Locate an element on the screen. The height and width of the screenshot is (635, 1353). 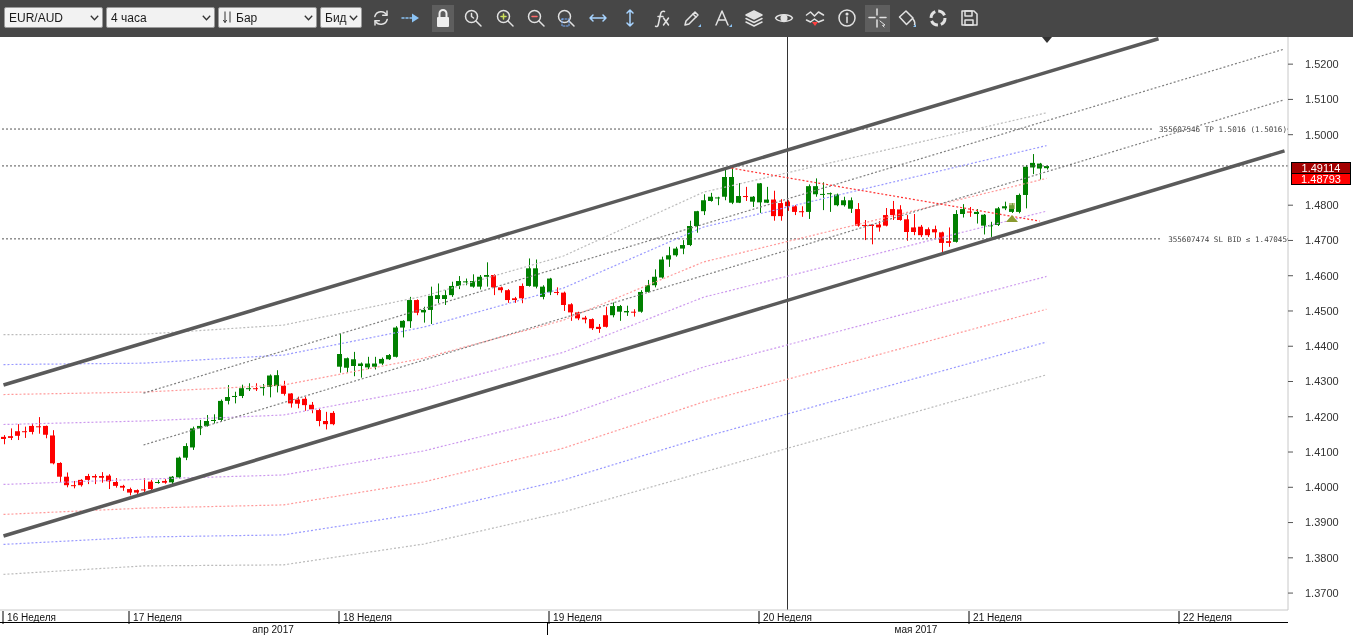
y-tick-label: 1.4400 is located at coordinates (1322, 346).